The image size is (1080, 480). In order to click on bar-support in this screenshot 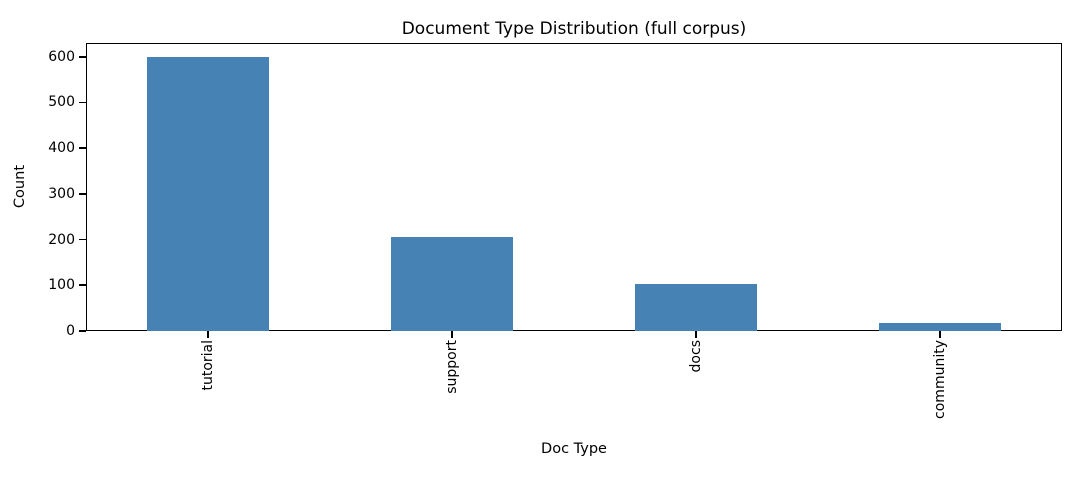, I will do `click(452, 284)`.